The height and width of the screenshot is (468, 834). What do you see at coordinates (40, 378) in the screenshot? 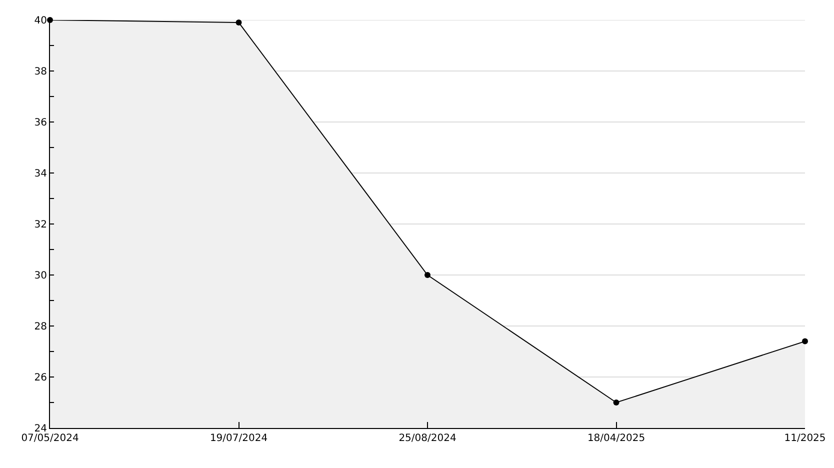
I see `y-tick-label: 26` at bounding box center [40, 378].